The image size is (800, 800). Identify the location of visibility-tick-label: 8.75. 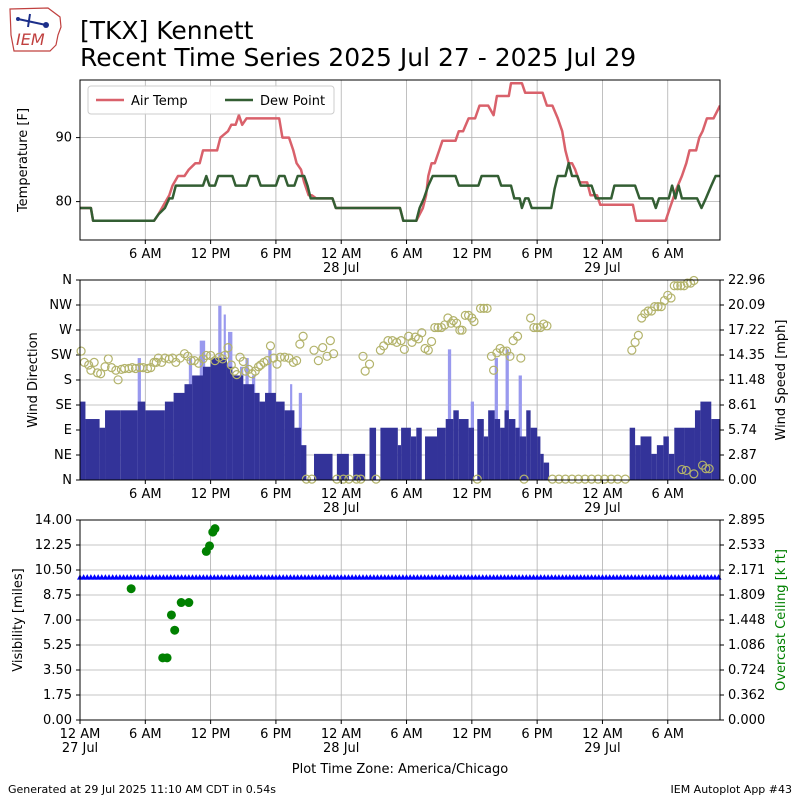
(57, 595).